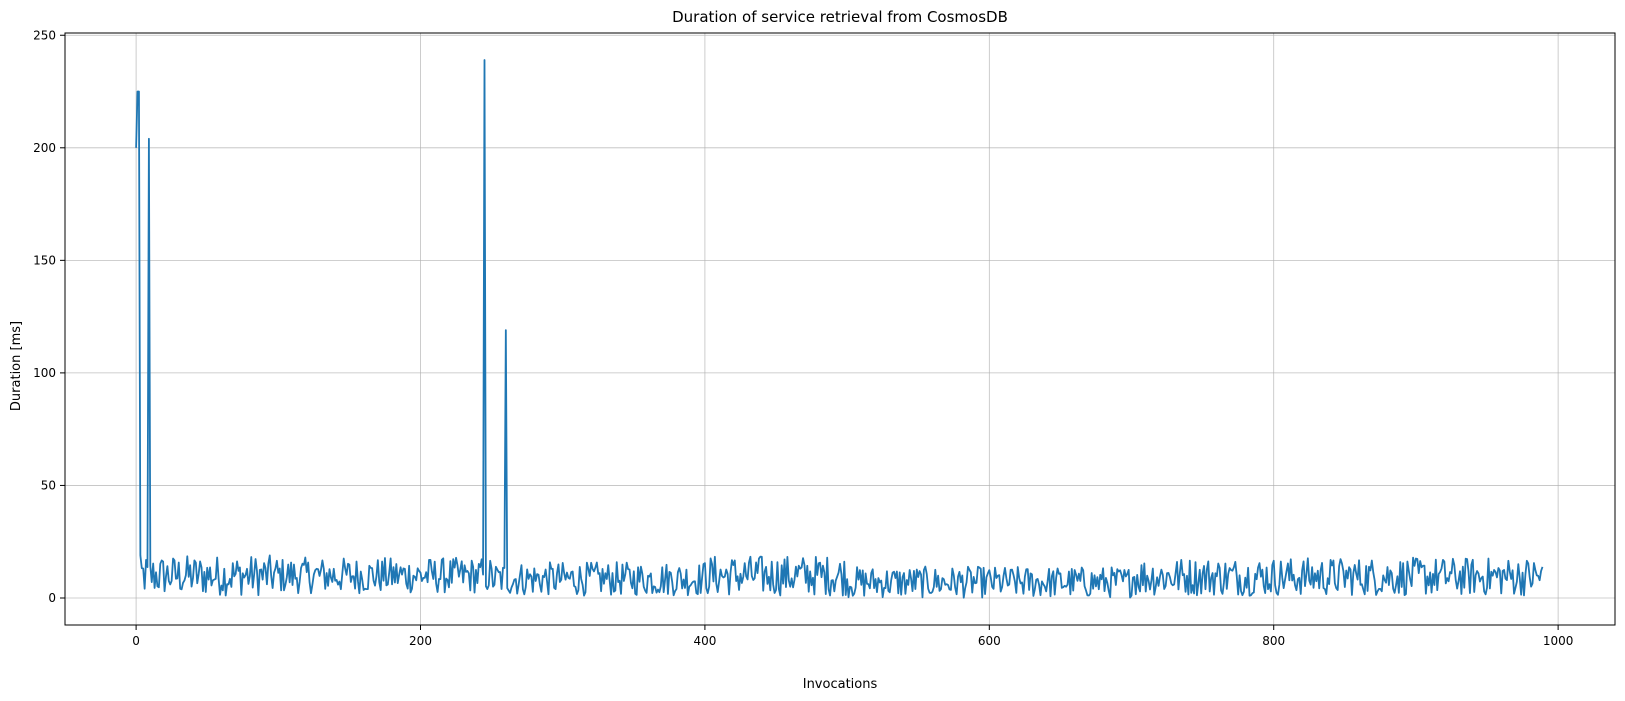  What do you see at coordinates (44, 260) in the screenshot?
I see `y-tick-label: 150` at bounding box center [44, 260].